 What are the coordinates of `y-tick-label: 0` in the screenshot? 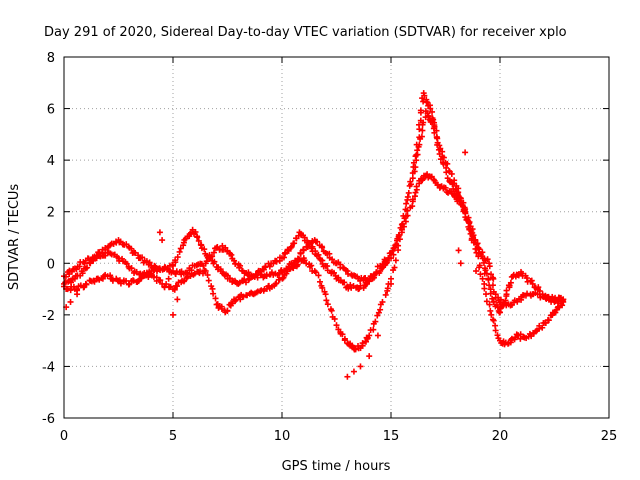 It's located at (51, 264).